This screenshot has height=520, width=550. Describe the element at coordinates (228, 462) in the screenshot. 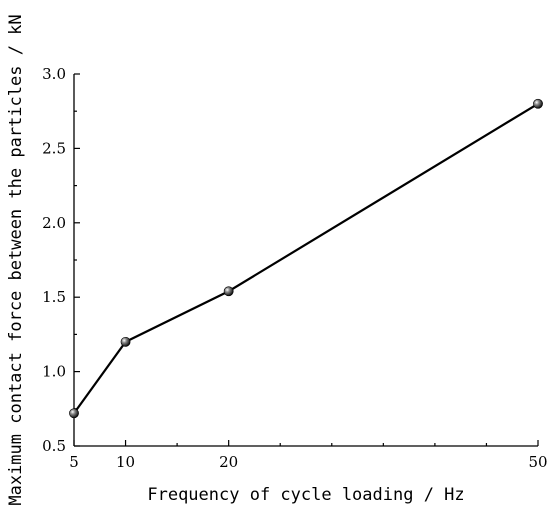

I see `x-tick-label: 20` at that location.